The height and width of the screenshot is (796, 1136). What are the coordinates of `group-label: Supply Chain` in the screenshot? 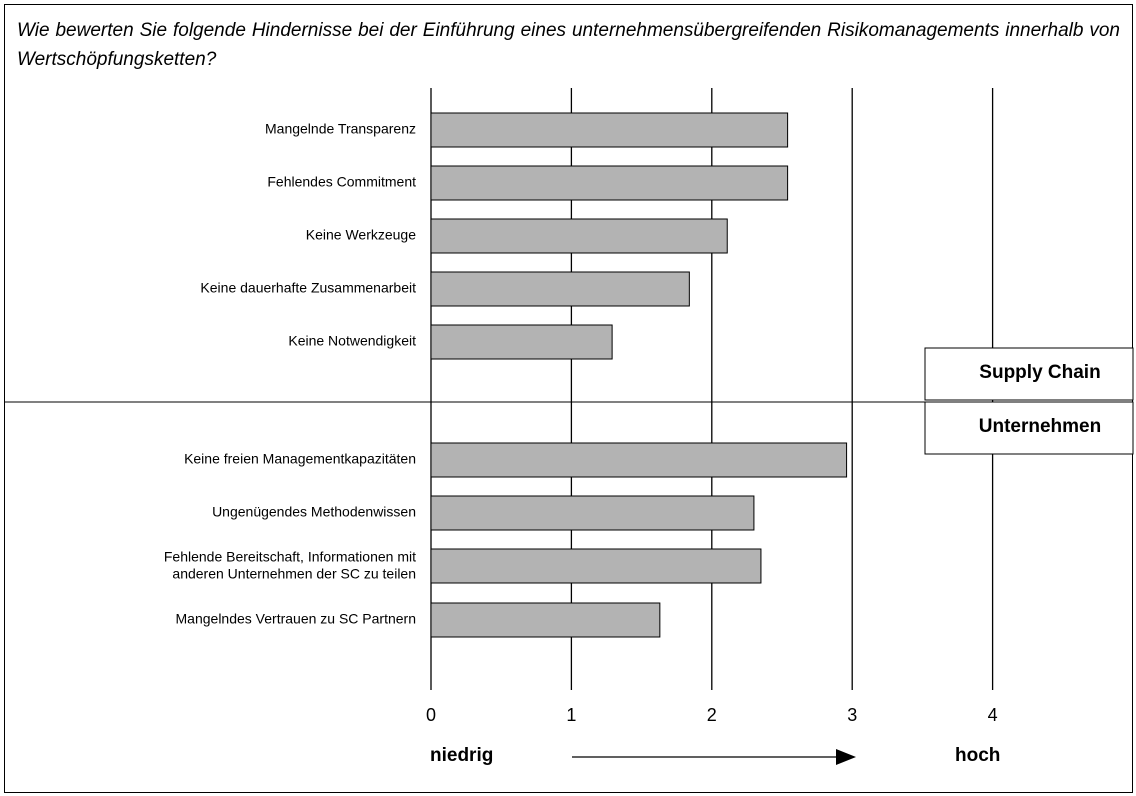 It's located at (1039, 372).